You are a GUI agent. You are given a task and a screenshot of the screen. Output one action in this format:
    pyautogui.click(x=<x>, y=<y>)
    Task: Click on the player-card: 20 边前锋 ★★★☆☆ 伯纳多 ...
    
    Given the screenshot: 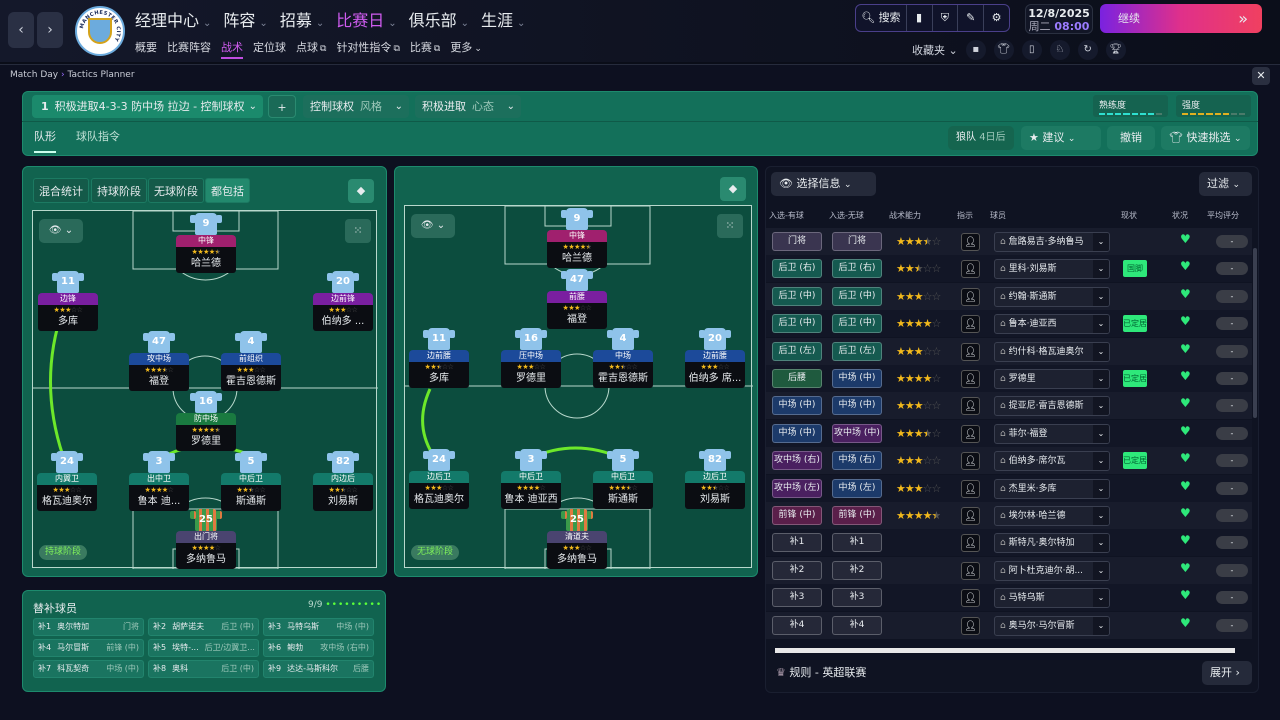 What is the action you would take?
    pyautogui.click(x=343, y=301)
    